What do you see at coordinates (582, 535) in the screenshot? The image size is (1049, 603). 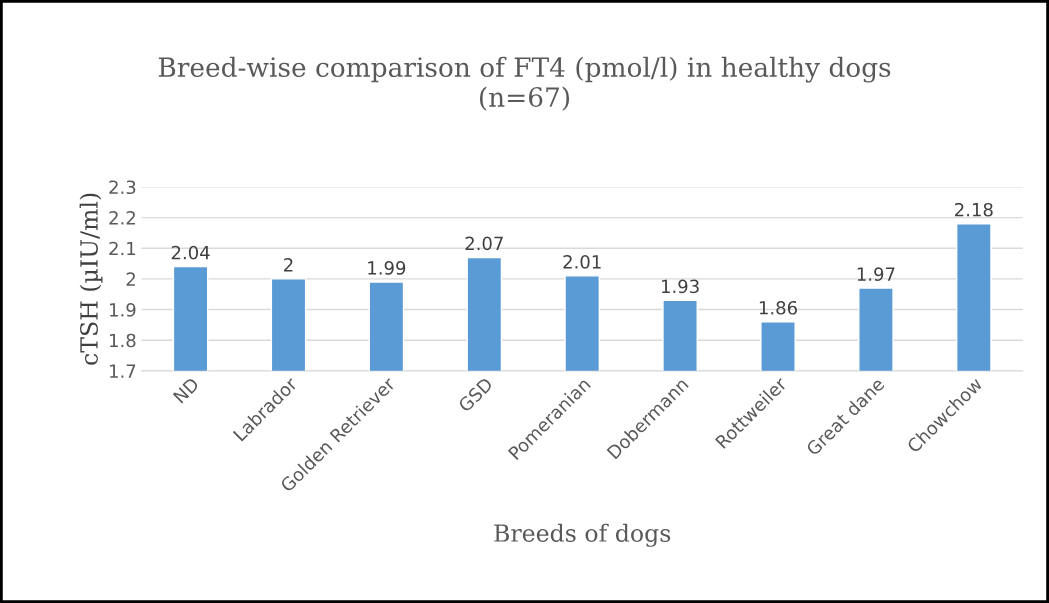 I see `x-axis-title: Breeds of dogs` at bounding box center [582, 535].